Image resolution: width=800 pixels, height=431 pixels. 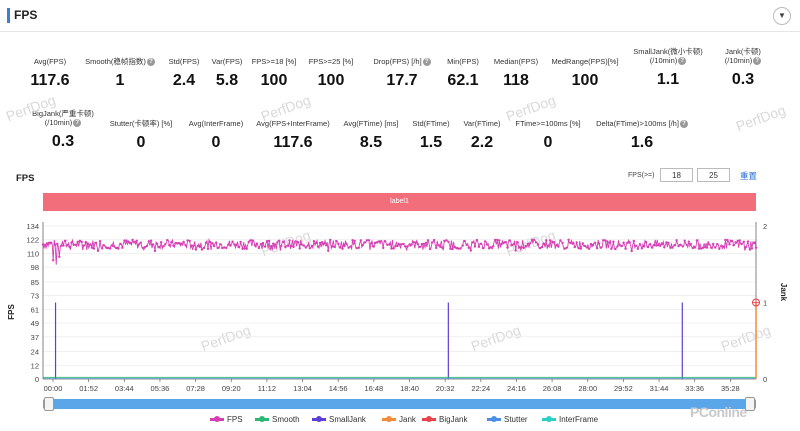 What do you see at coordinates (749, 176) in the screenshot?
I see `reset-button: 重置` at bounding box center [749, 176].